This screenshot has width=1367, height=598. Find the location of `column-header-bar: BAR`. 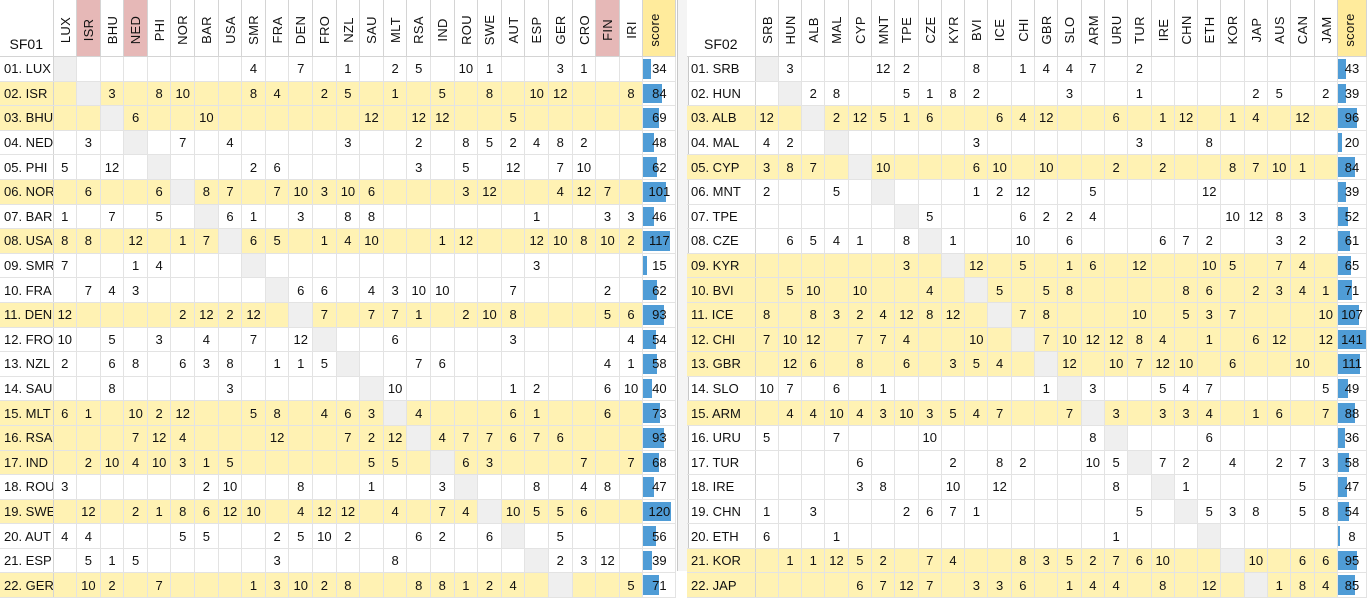

column-header-bar: BAR is located at coordinates (206, 28).